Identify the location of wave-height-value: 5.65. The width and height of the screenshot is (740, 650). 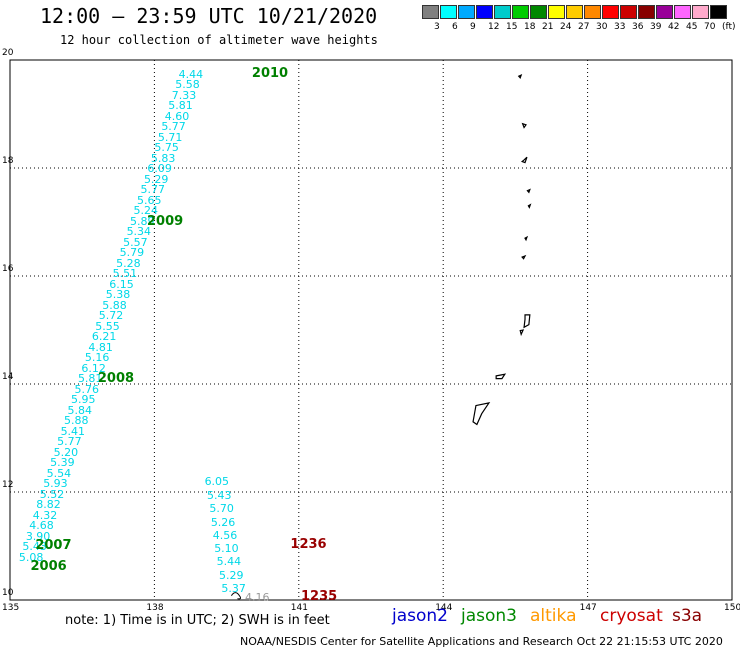
(149, 200).